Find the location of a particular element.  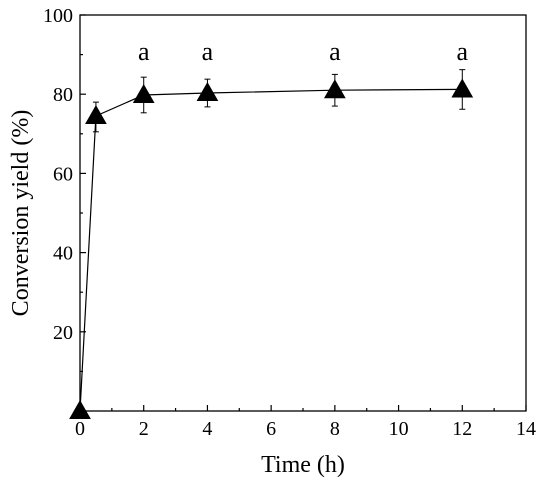

x-axis-title: Time (h) is located at coordinates (303, 465).